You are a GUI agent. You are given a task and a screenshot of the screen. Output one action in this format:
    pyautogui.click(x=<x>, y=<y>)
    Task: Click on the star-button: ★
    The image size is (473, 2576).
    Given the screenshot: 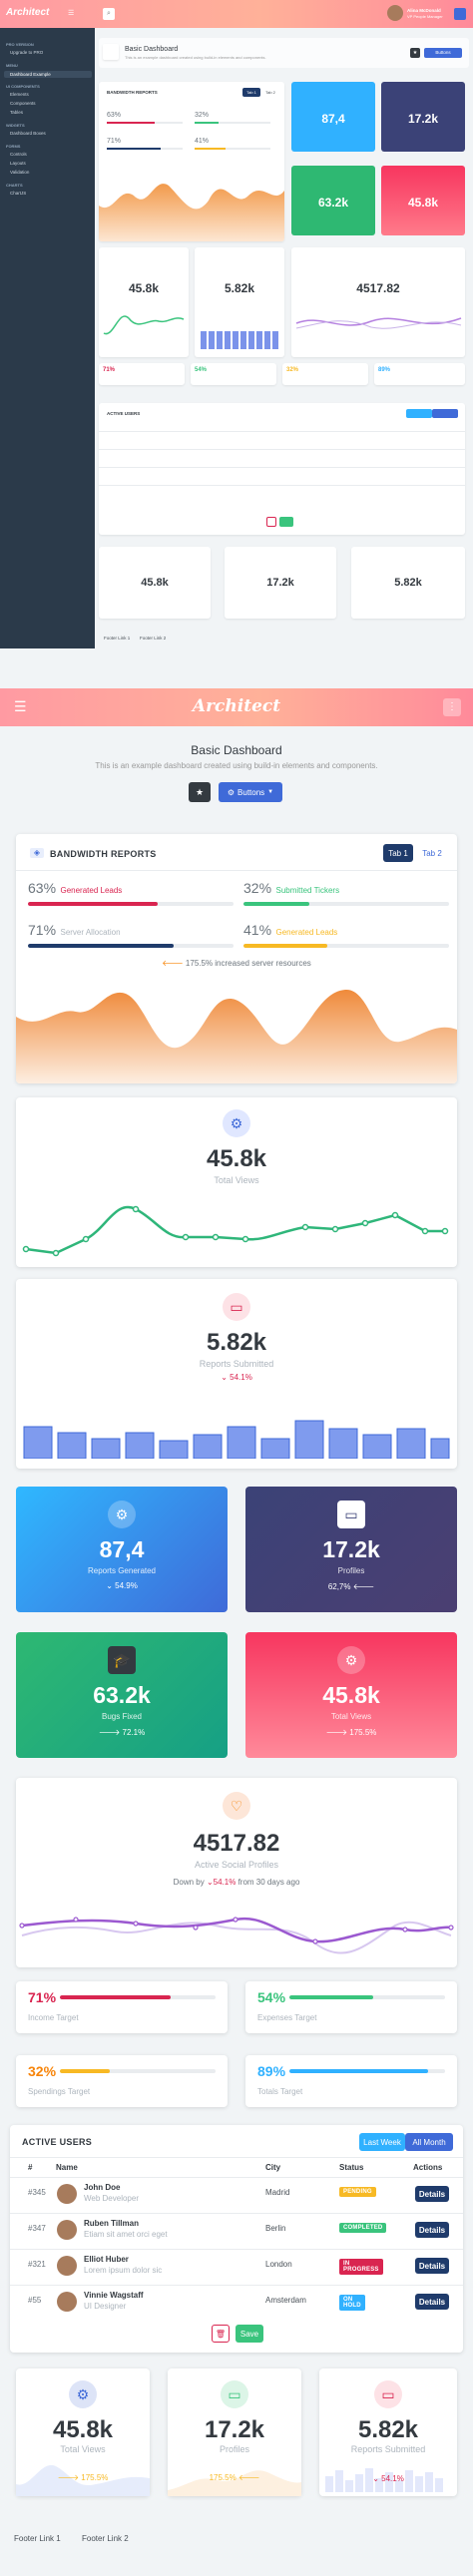 What is the action you would take?
    pyautogui.click(x=200, y=792)
    